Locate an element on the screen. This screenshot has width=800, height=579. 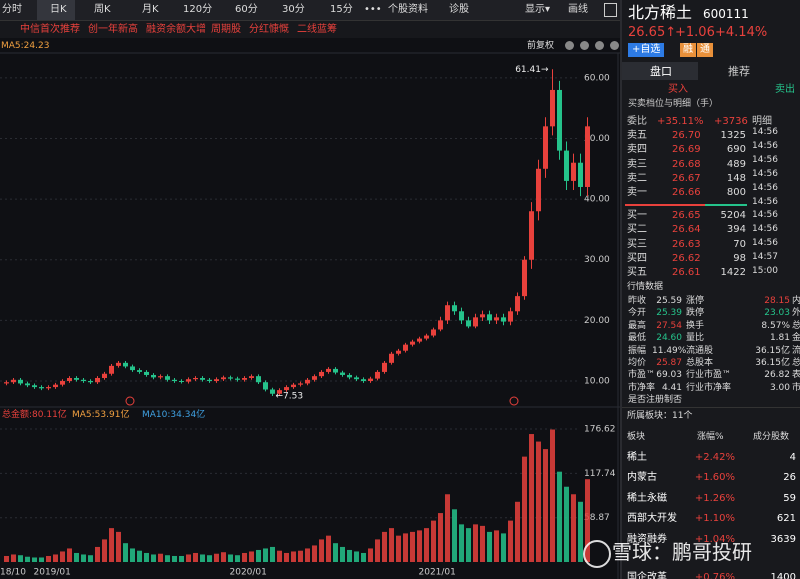
stat-value: 25.39 is located at coordinates (669, 313).